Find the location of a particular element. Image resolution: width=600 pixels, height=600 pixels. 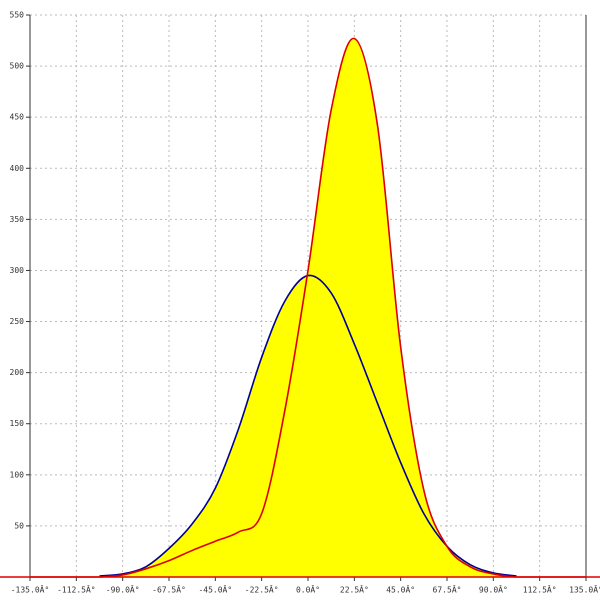

y-tick-label: 150 is located at coordinates (17, 423).